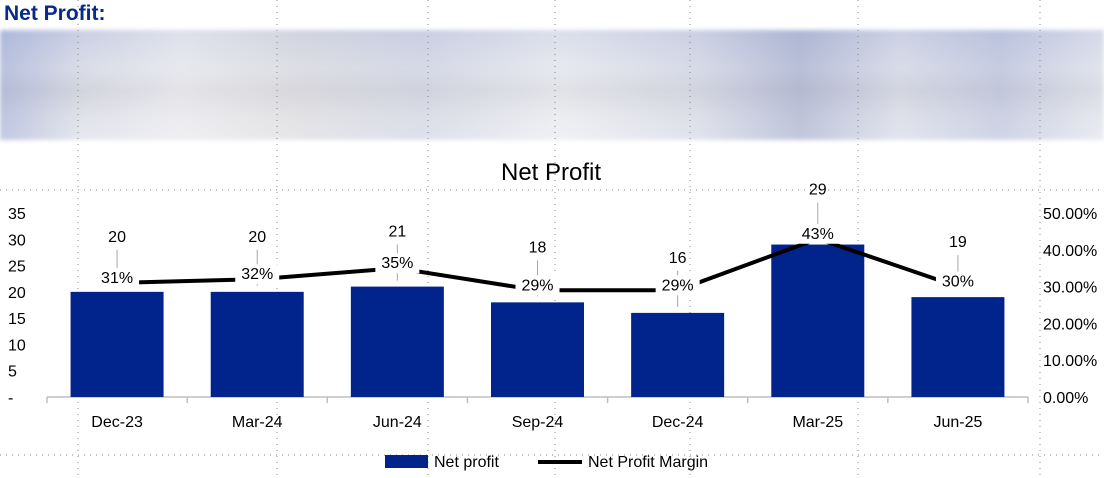 This screenshot has width=1104, height=478. What do you see at coordinates (17, 319) in the screenshot?
I see `left-tick-label: 15` at bounding box center [17, 319].